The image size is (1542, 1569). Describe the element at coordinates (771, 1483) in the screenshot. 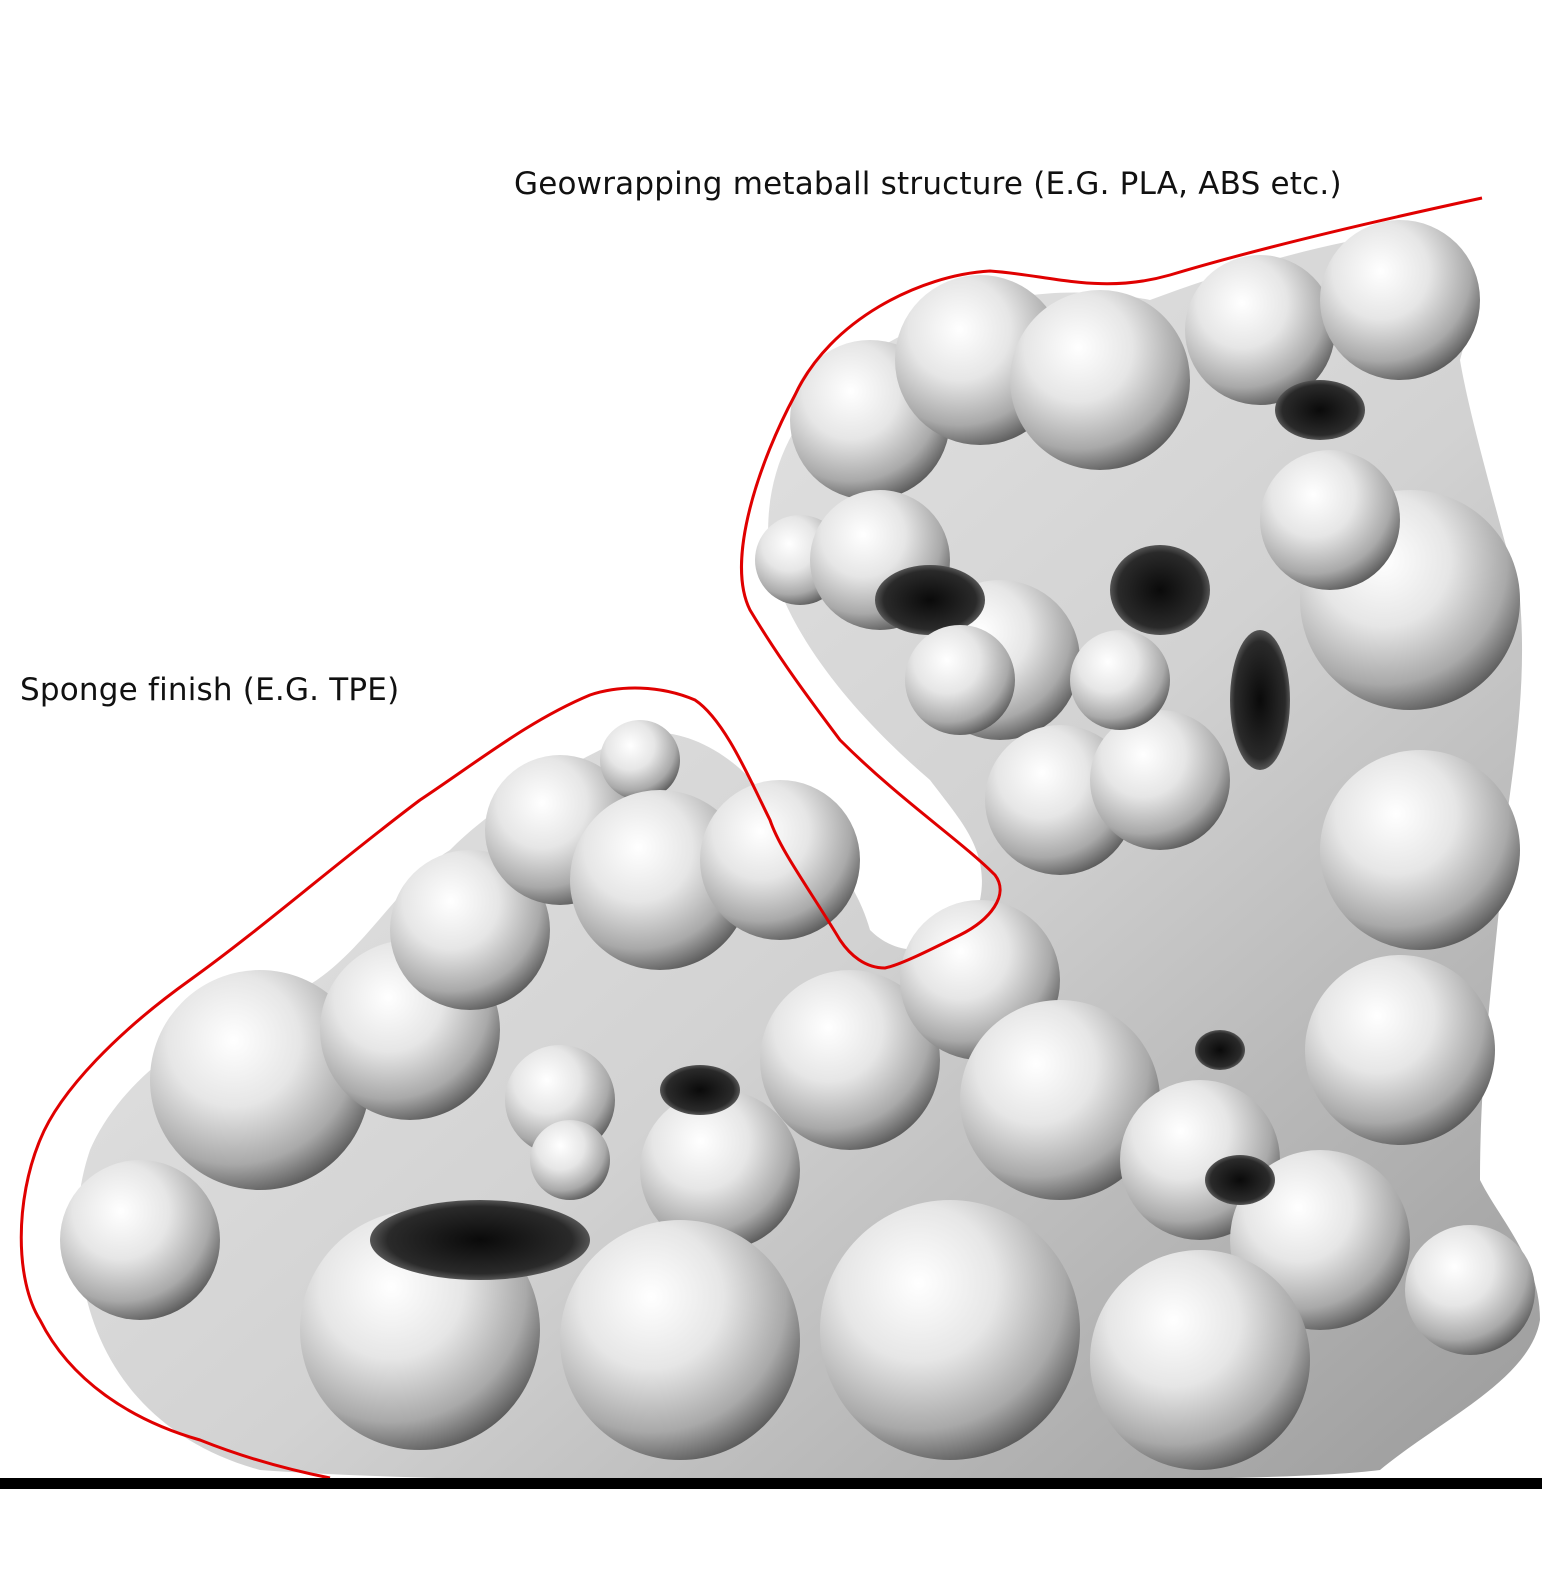

I see `ground-line` at that location.